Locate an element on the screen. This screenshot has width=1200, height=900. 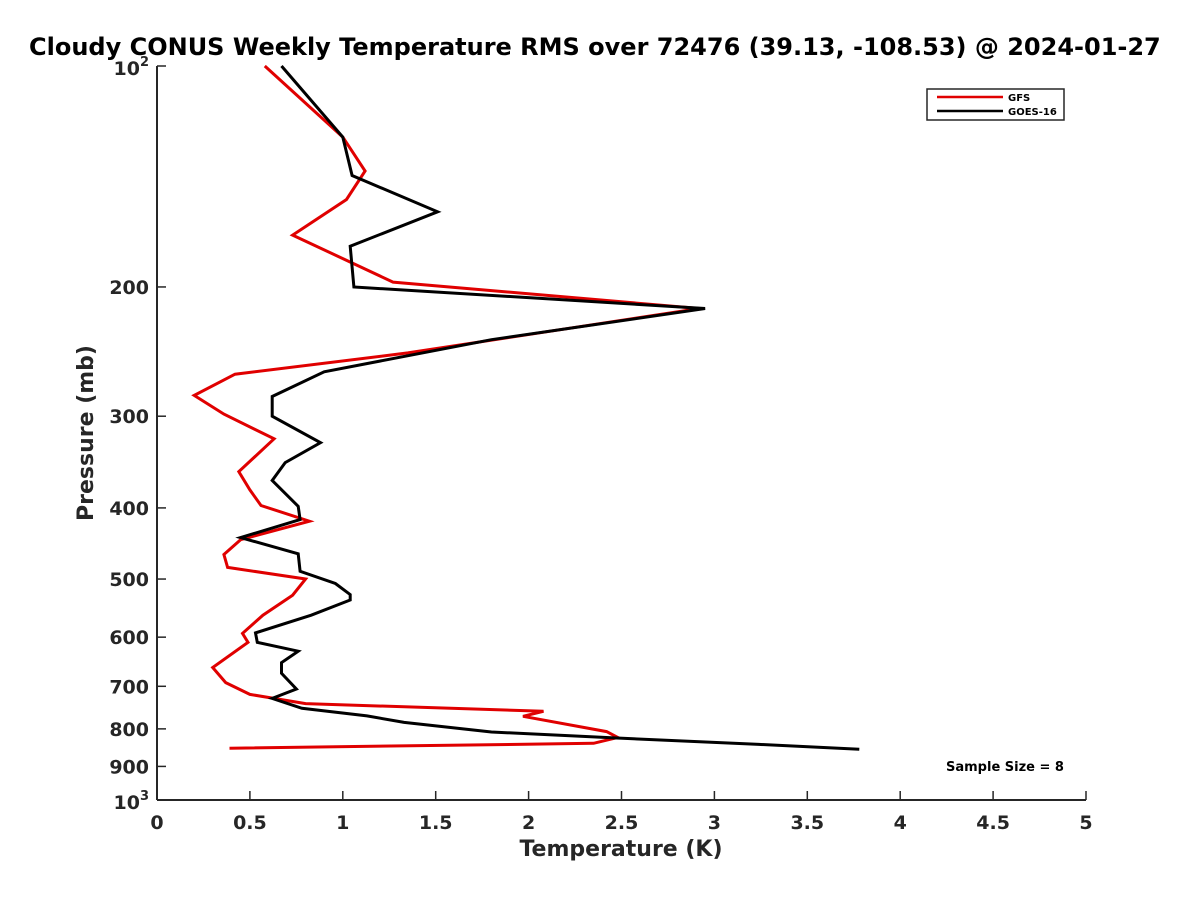
x-tick-label: 2 is located at coordinates (528, 823).